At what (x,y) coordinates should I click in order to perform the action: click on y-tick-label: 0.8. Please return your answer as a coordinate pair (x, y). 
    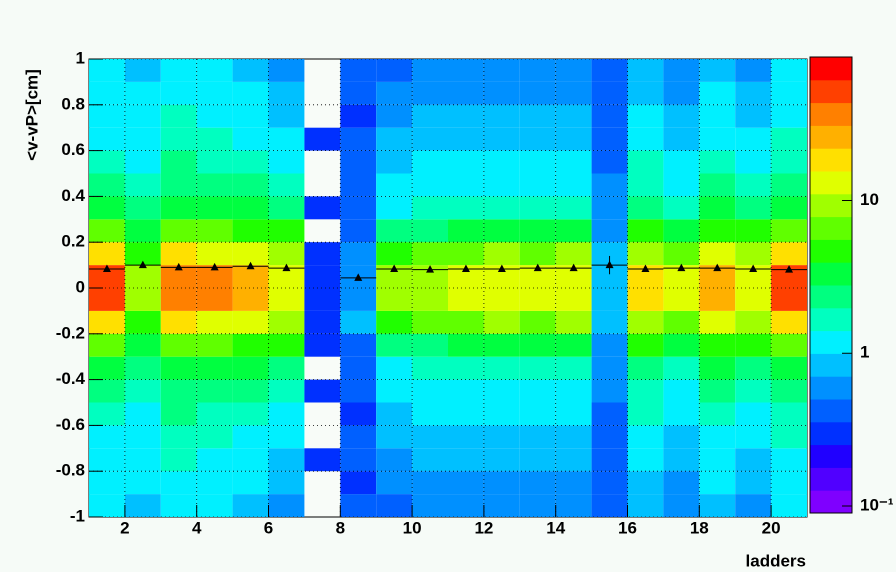
    Looking at the image, I should click on (73, 103).